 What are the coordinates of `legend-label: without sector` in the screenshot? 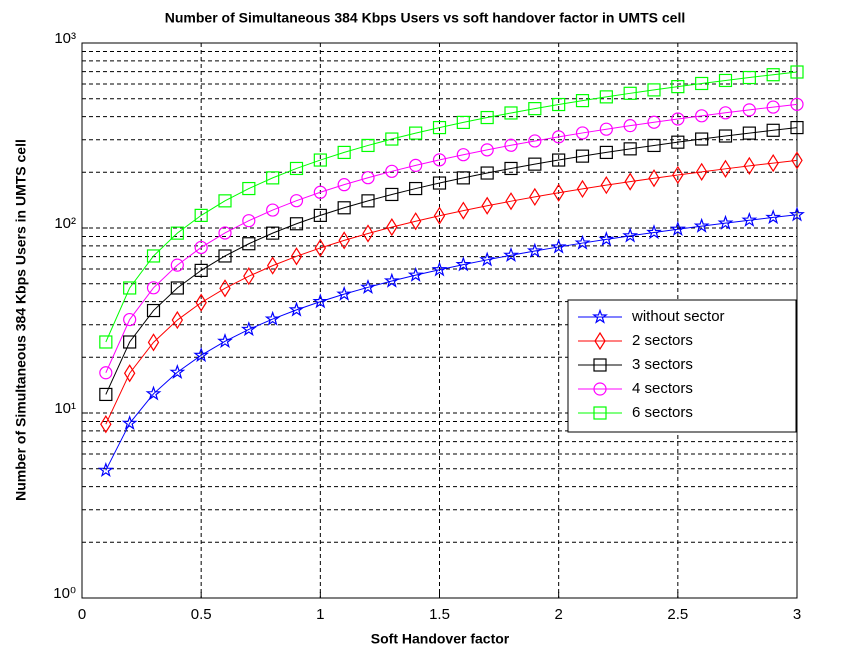 It's located at (678, 316).